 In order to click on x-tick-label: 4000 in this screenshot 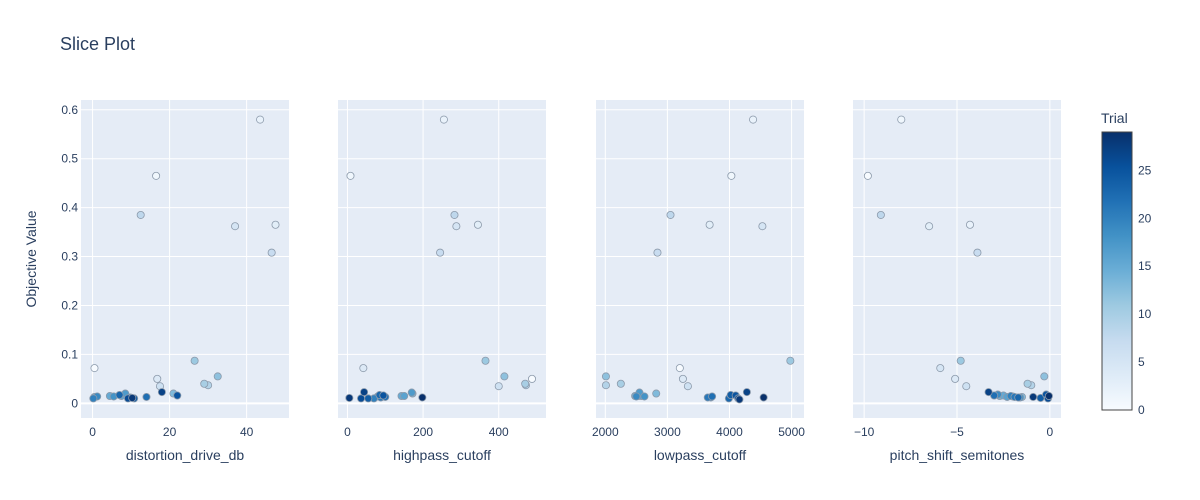, I will do `click(729, 432)`.